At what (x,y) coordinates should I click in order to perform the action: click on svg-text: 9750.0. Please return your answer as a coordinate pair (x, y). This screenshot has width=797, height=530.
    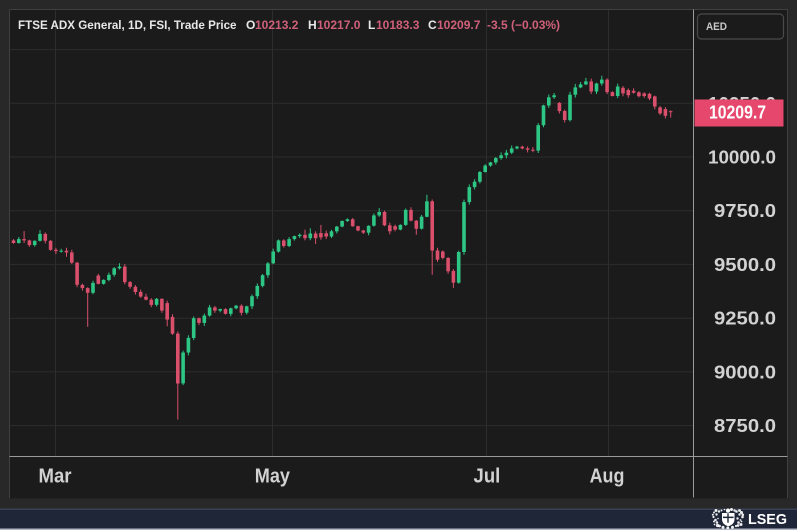
    Looking at the image, I should click on (745, 211).